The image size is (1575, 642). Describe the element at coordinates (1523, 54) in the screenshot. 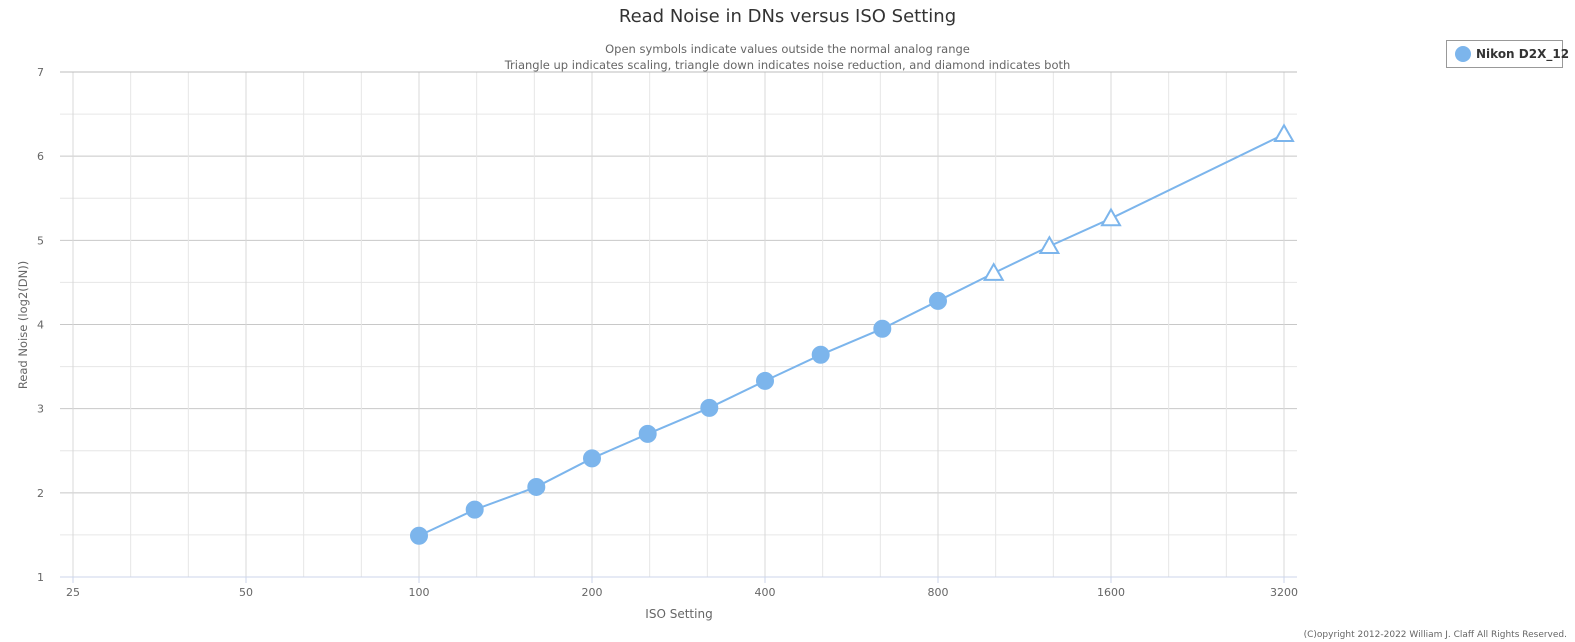

I see `legend-label: Nikon D2X_12` at that location.